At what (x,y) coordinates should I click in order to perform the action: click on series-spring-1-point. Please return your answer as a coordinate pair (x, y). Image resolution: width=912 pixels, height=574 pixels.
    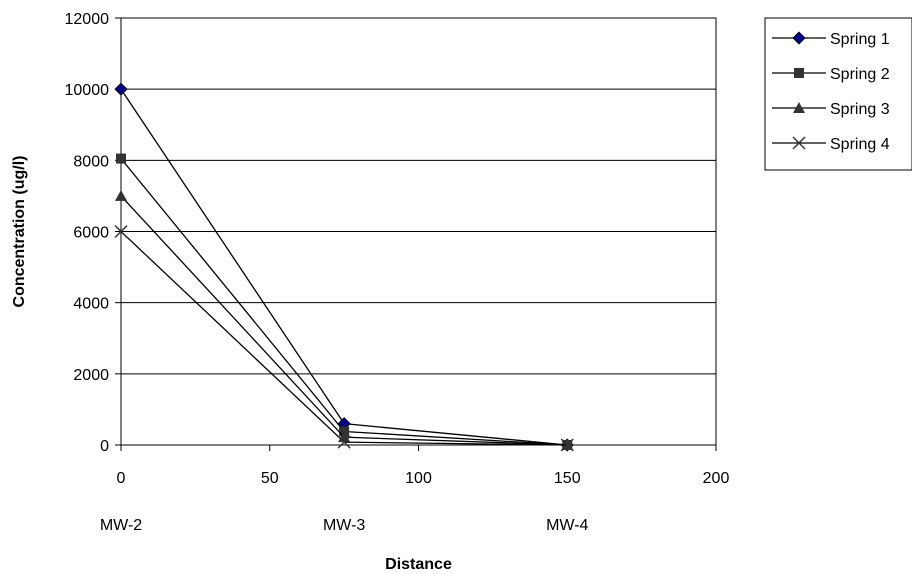
    Looking at the image, I should click on (121, 89).